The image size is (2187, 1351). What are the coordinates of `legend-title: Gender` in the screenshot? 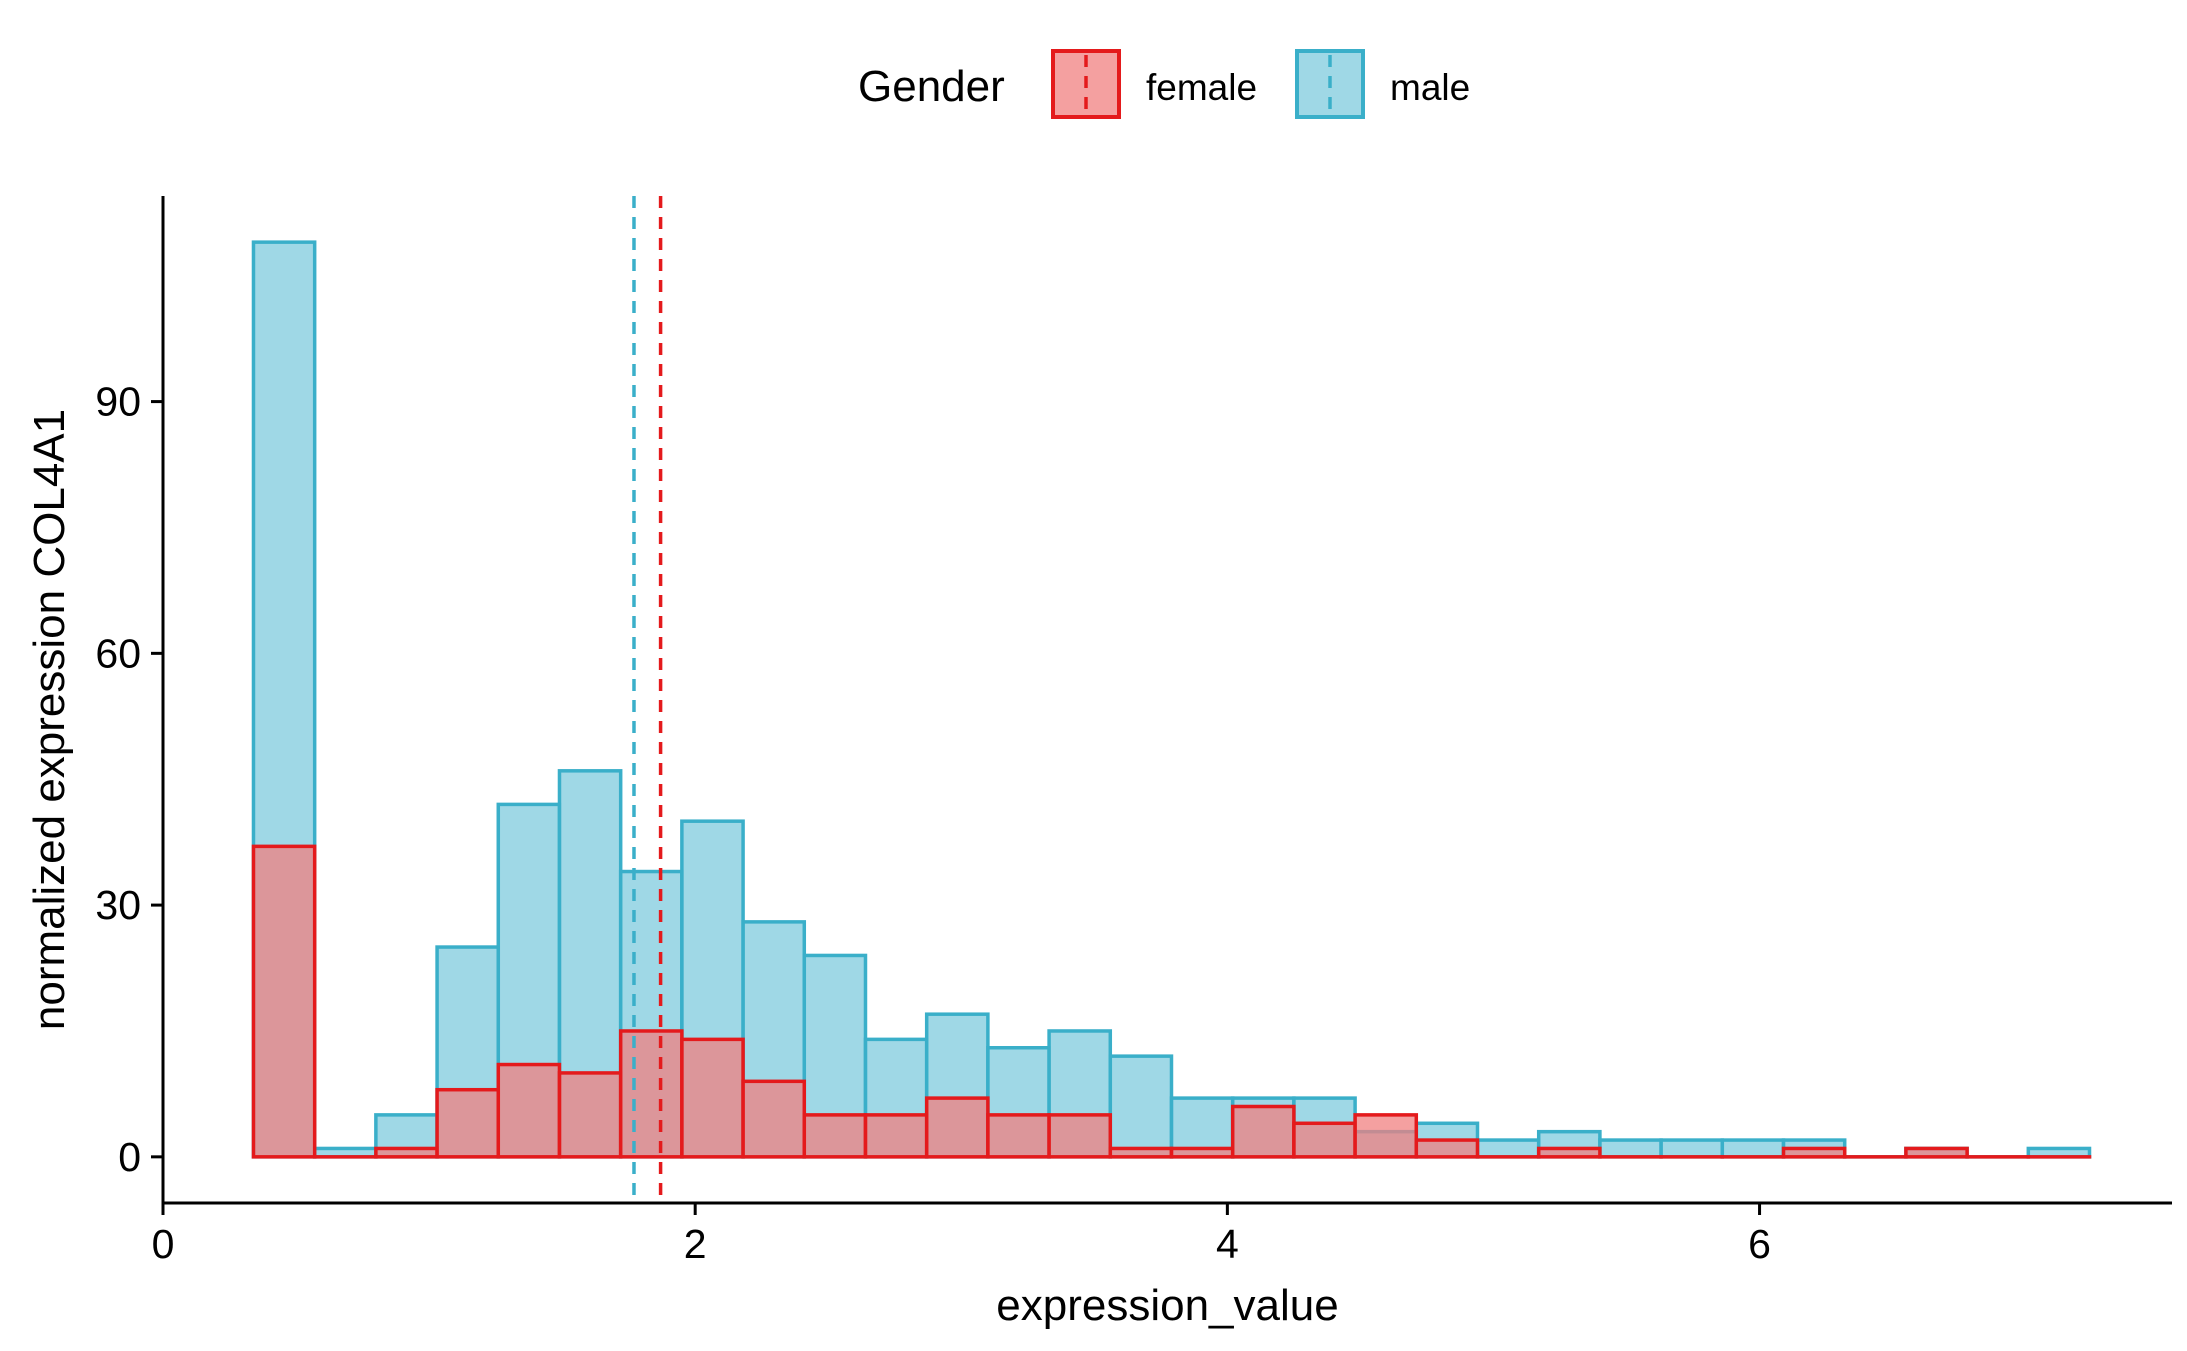 It's located at (931, 86).